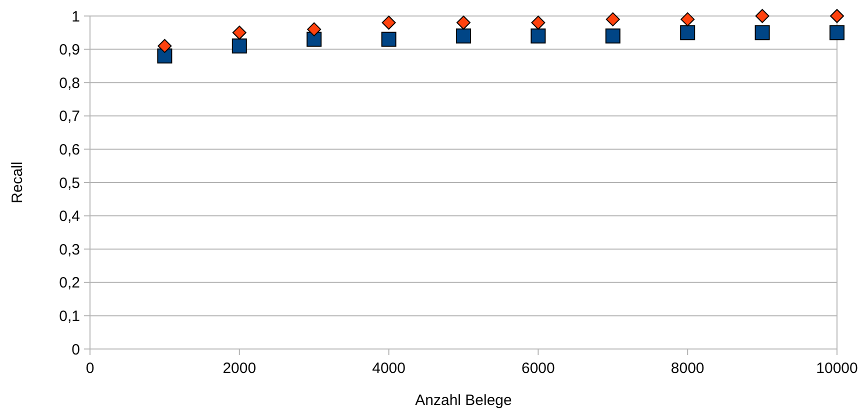 The height and width of the screenshot is (414, 864). I want to click on x-axis-title: Anzahl Belege, so click(463, 400).